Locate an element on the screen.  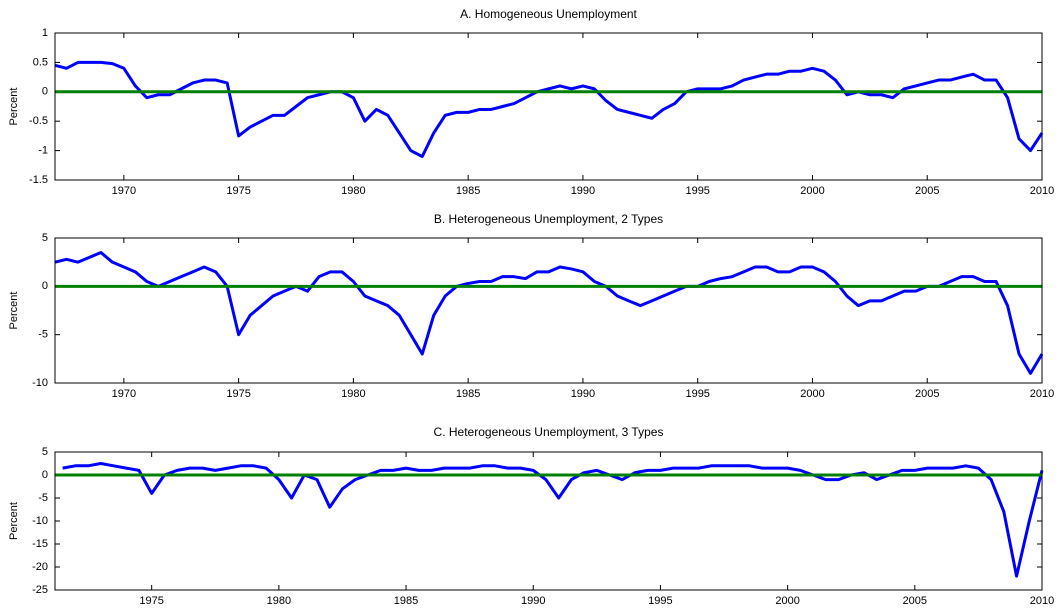
y-tick-label: -1.5 is located at coordinates (38, 180).